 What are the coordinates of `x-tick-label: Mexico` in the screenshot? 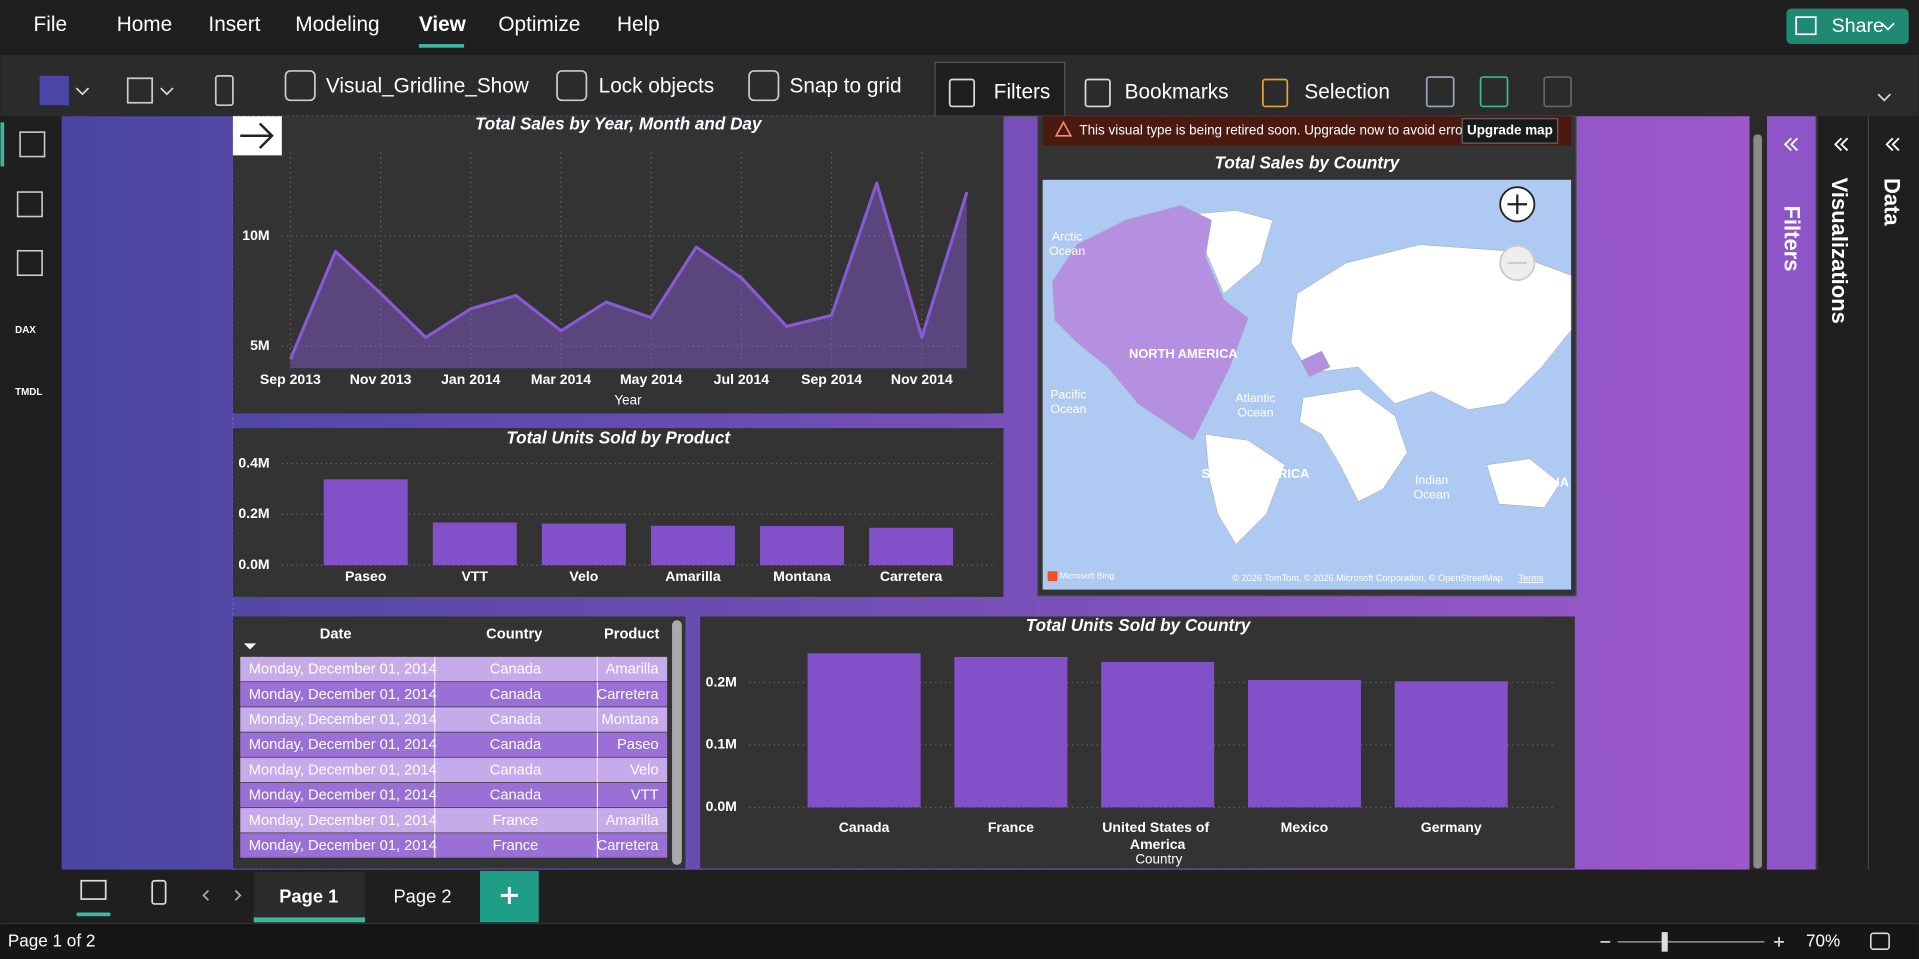 It's located at (1305, 827).